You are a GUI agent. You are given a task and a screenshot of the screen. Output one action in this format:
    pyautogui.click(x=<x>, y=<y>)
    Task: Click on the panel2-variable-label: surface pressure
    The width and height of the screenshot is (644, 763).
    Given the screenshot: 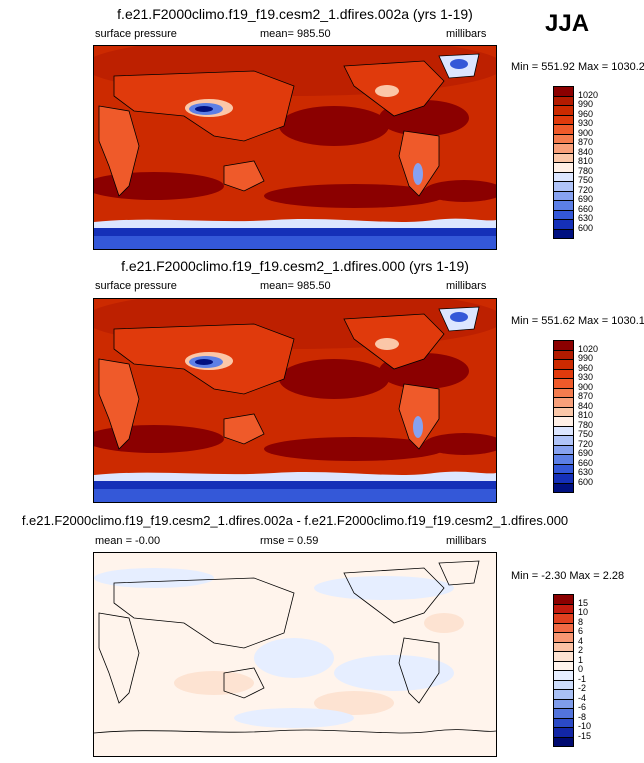 What is the action you would take?
    pyautogui.click(x=136, y=286)
    